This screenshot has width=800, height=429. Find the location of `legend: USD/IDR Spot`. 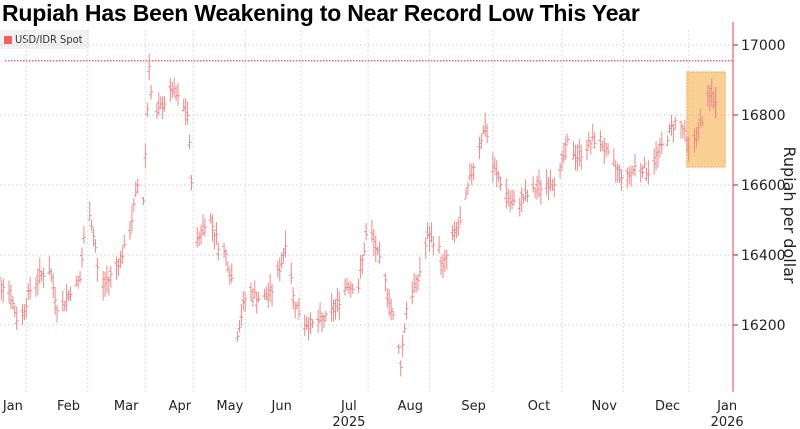

legend: USD/IDR Spot is located at coordinates (44, 39).